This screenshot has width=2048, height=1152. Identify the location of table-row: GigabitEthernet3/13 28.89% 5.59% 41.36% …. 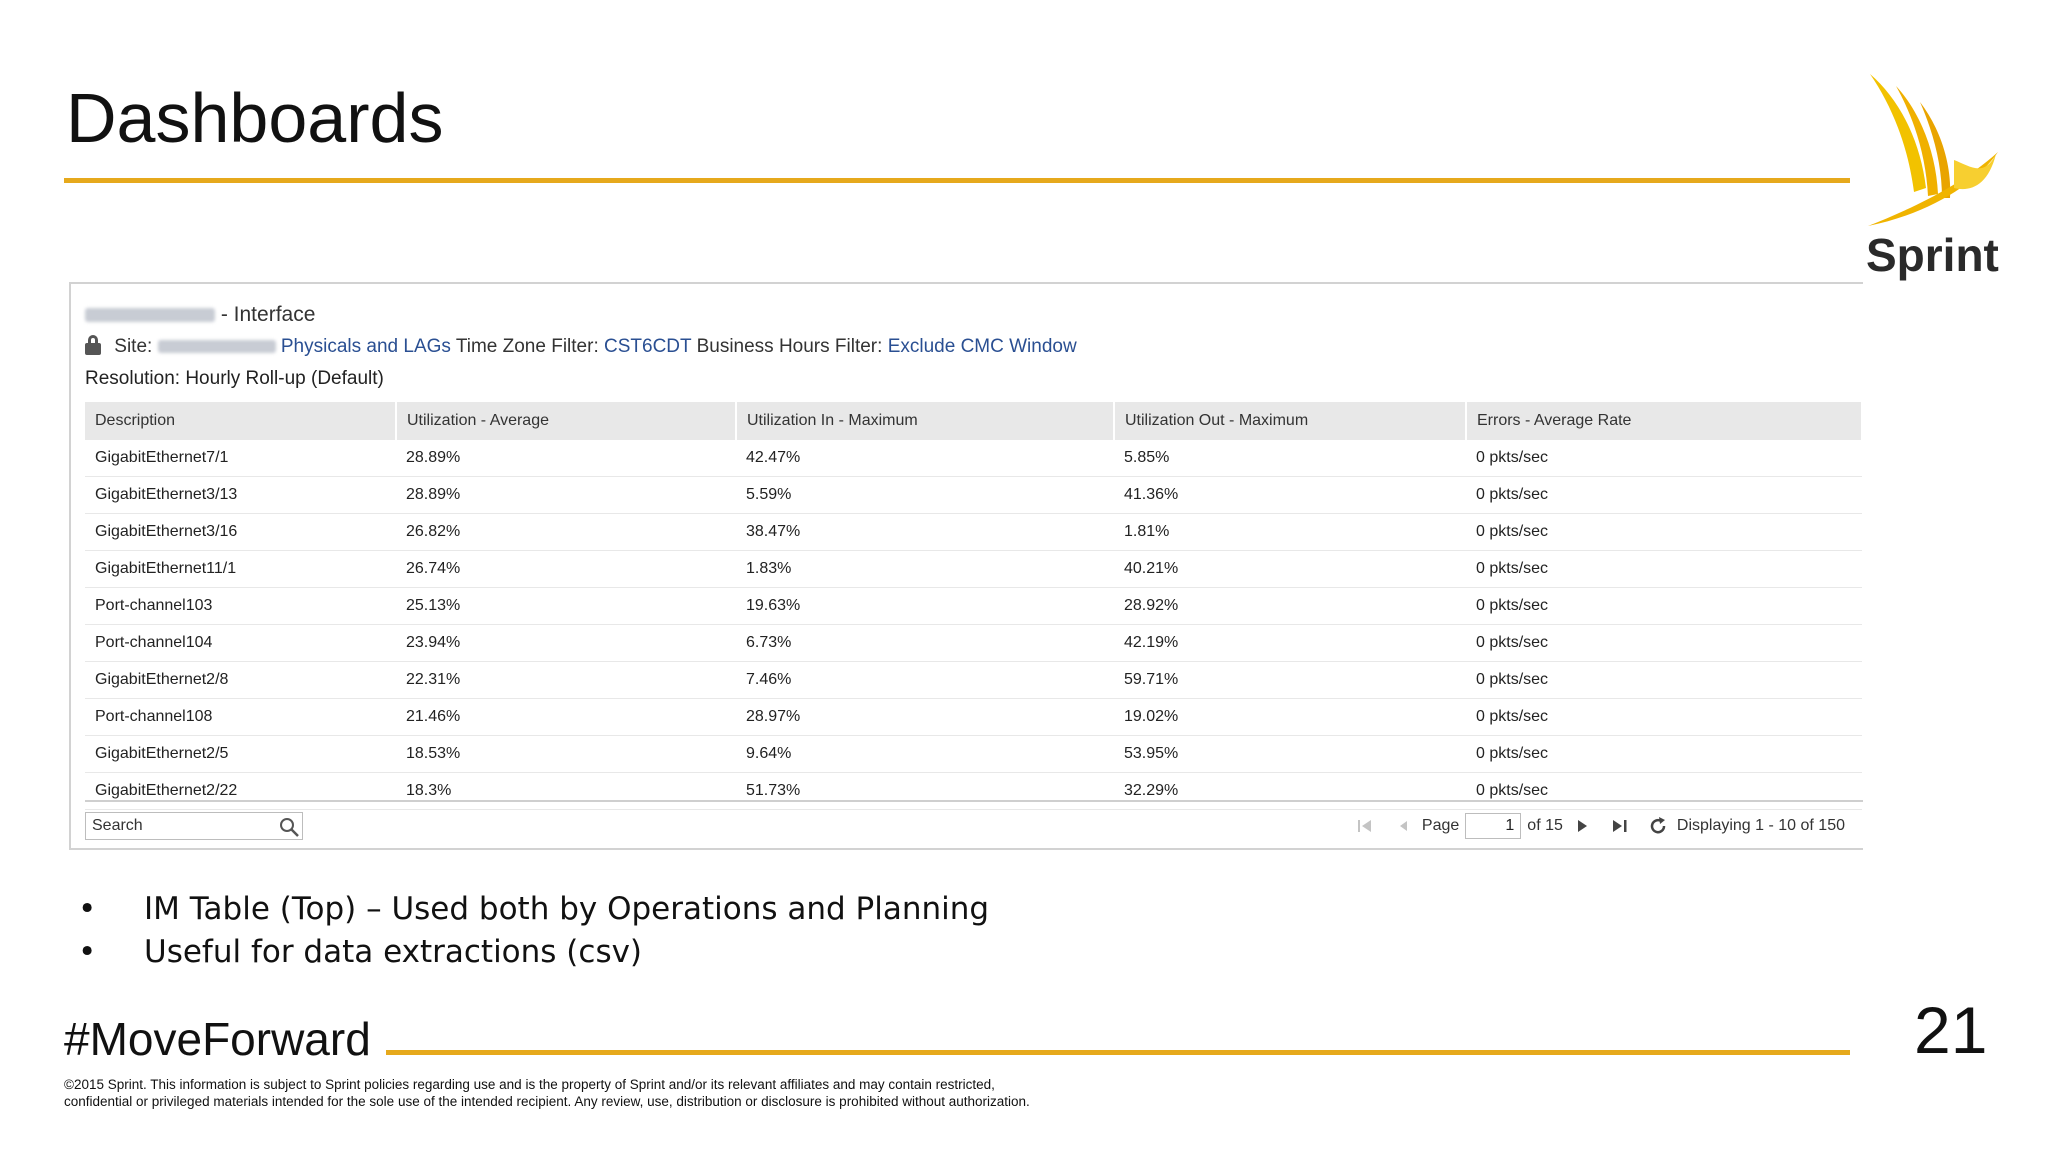
(973, 495).